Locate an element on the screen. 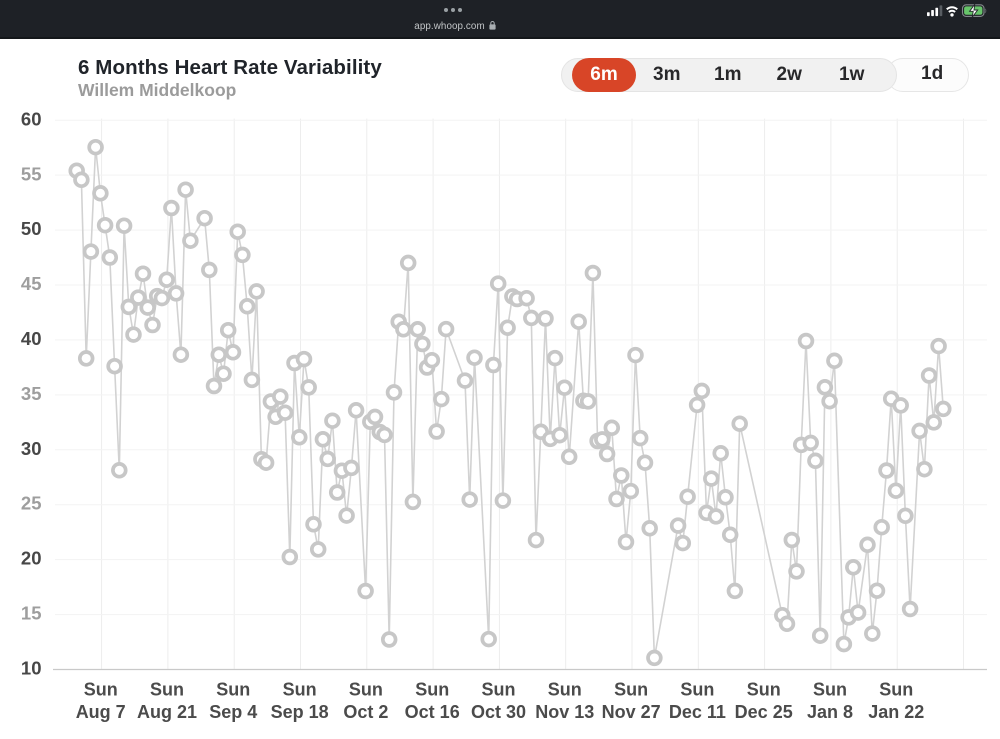 Image resolution: width=1000 pixels, height=739 pixels. svg-text: Sep 4 is located at coordinates (233, 712).